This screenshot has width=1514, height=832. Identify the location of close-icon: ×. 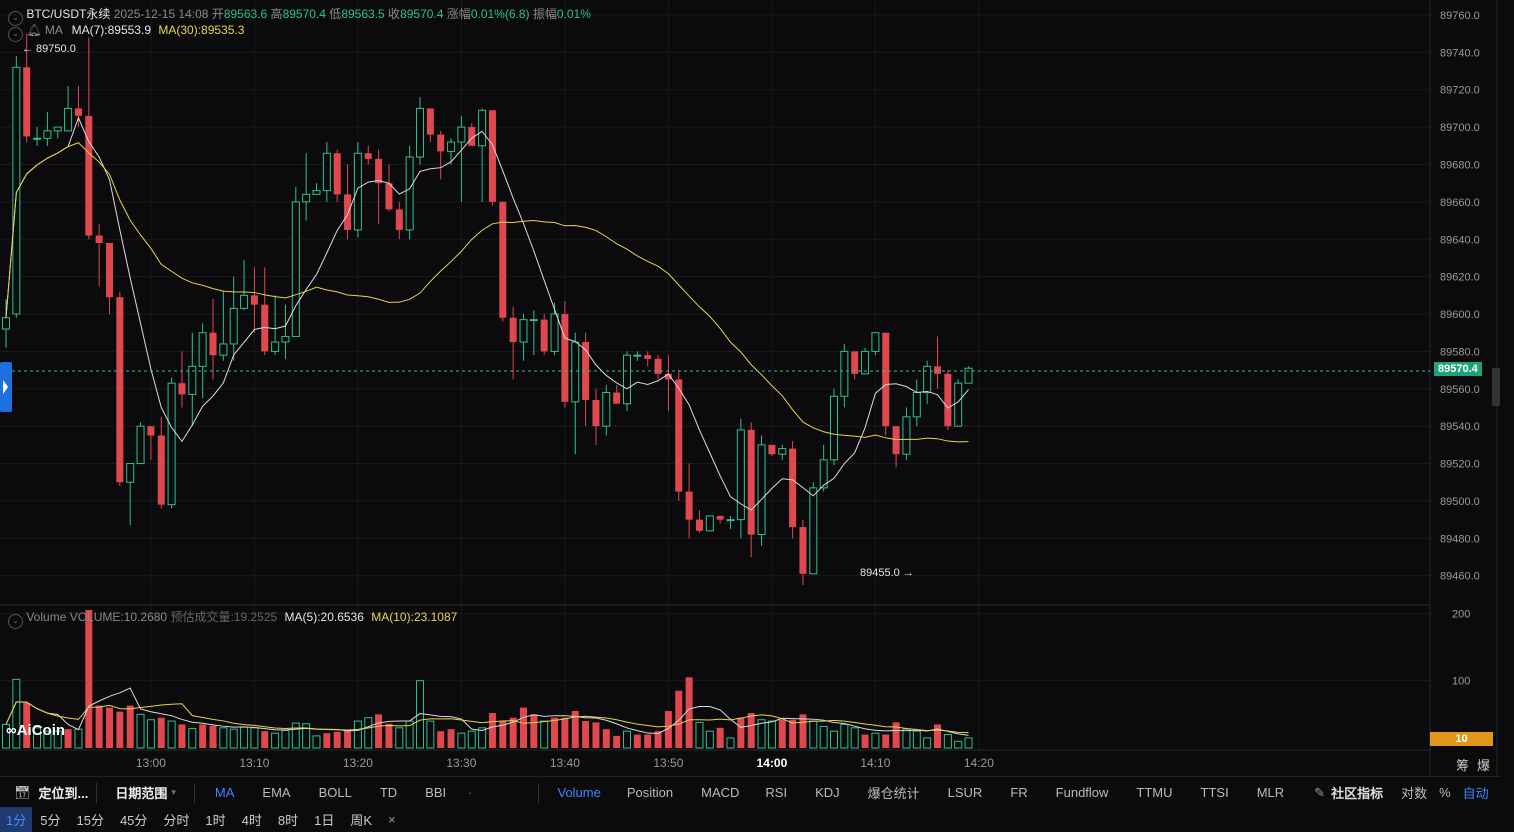
(392, 819).